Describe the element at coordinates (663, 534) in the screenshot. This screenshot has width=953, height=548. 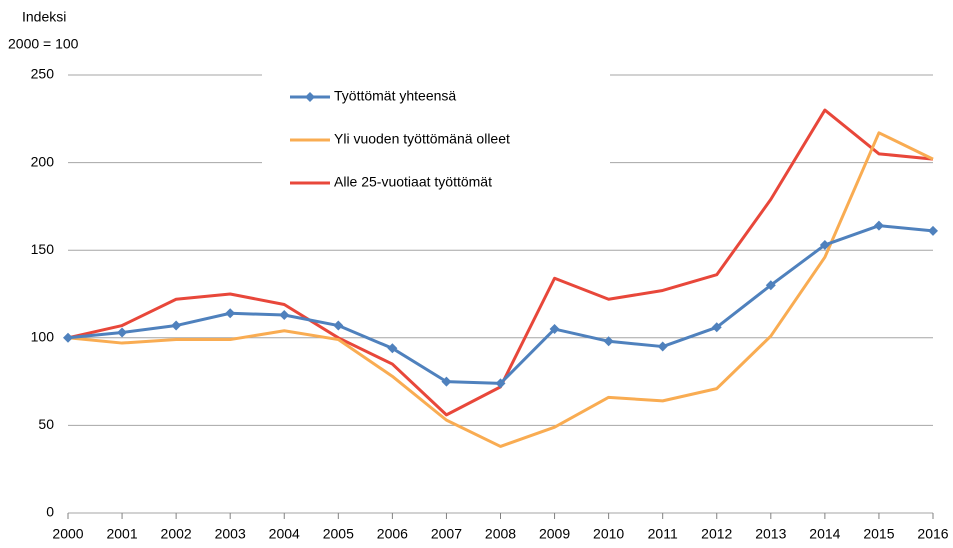
I see `x-tick-label: 2011` at that location.